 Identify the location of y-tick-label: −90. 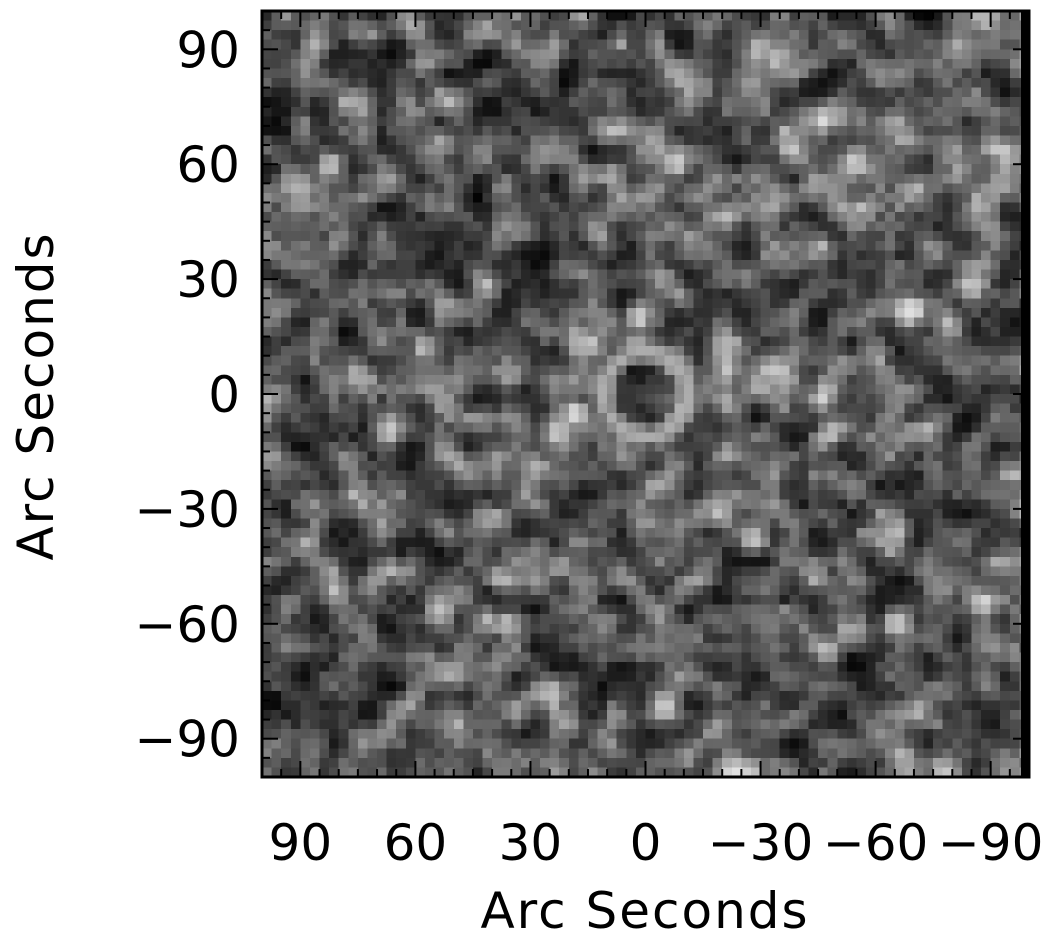
(187, 740).